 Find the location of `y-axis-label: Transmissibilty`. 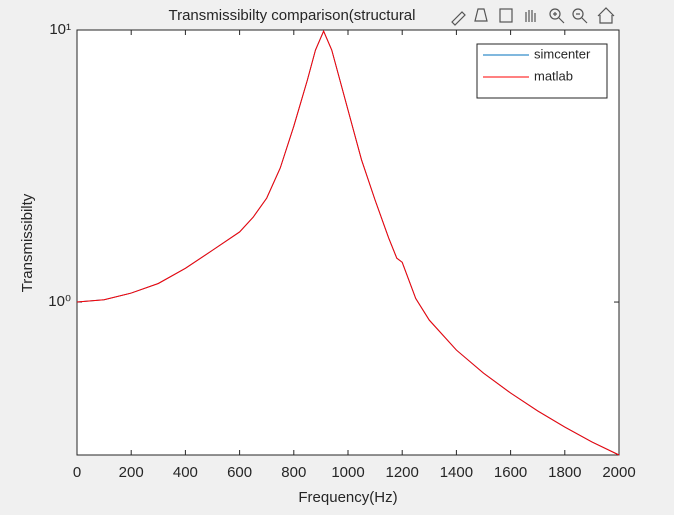

y-axis-label: Transmissibilty is located at coordinates (27, 242).